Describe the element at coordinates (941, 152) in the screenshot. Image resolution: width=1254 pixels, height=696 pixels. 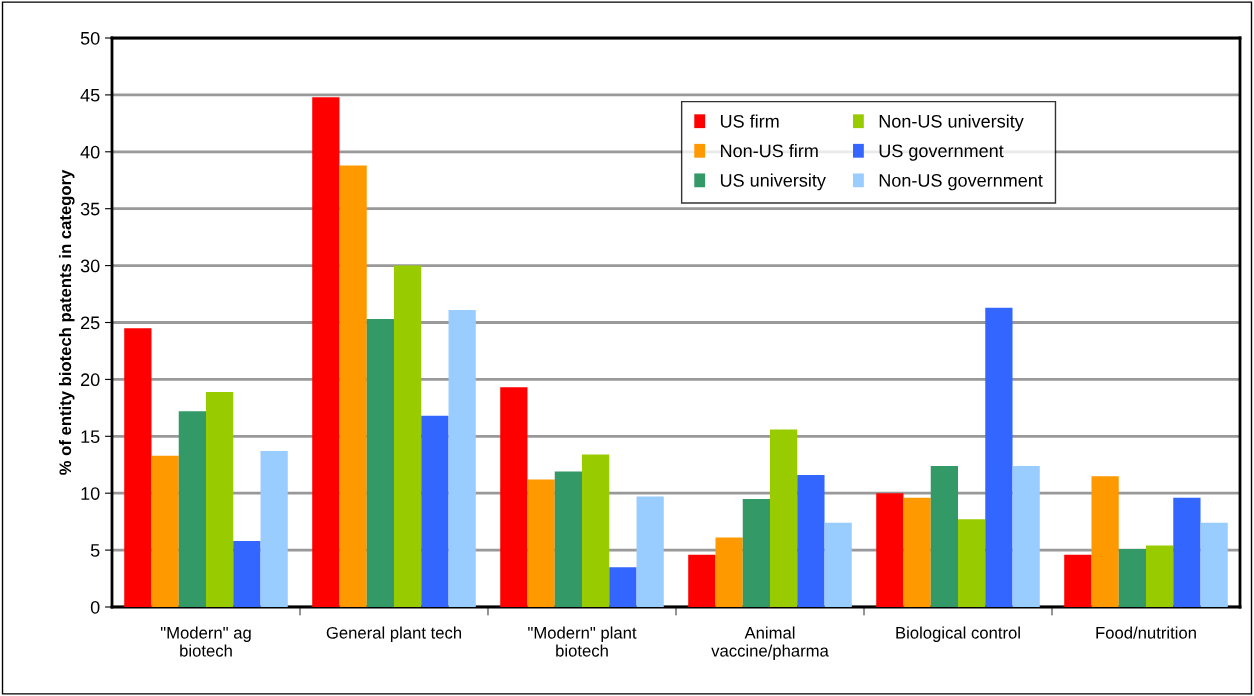
I see `legend-label: US government` at that location.